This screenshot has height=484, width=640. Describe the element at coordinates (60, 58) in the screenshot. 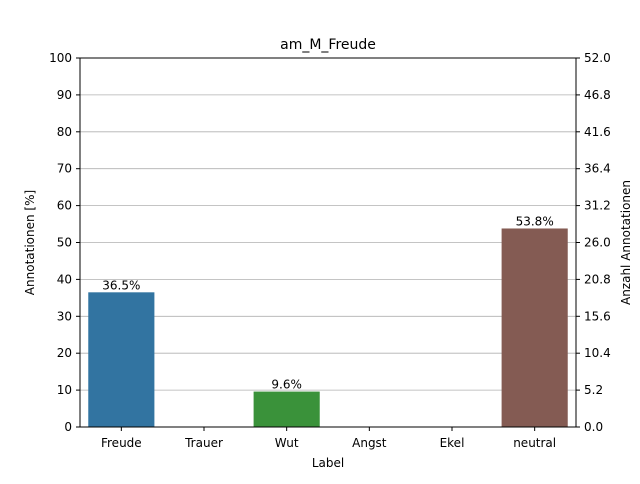

I see `y-tick-label: 100` at that location.